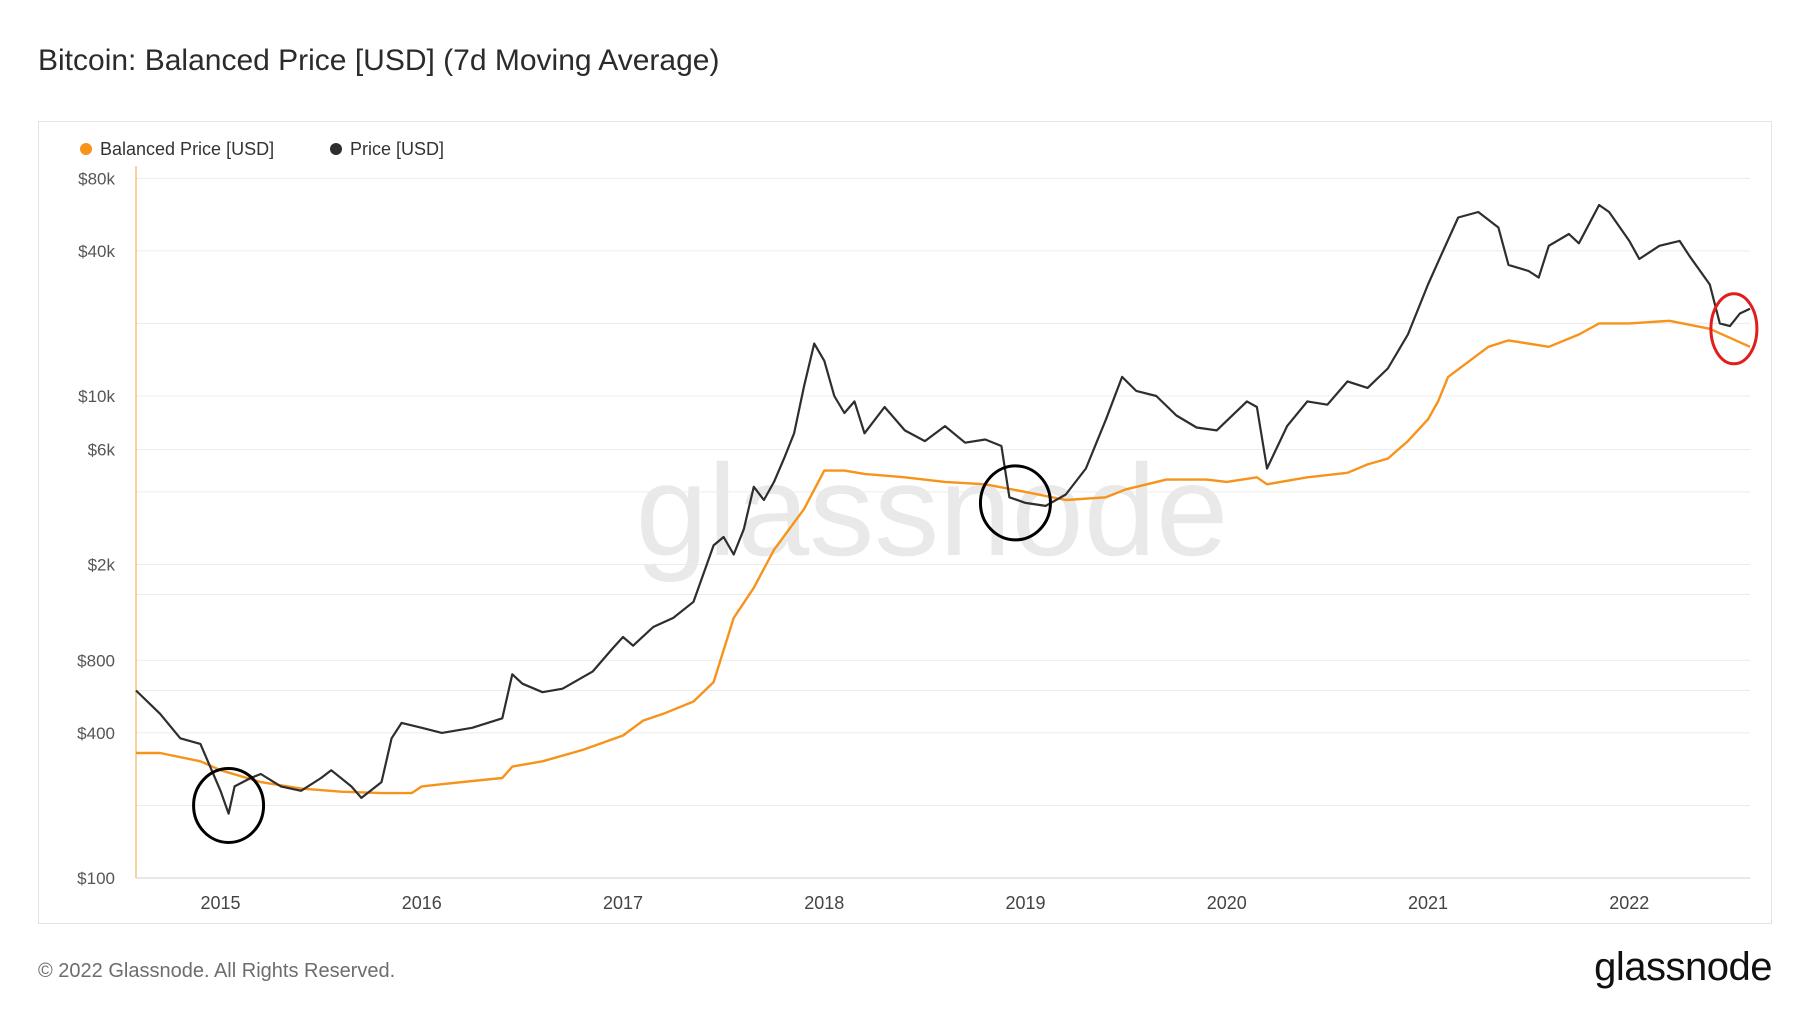 This screenshot has height=1013, width=1800. Describe the element at coordinates (96, 251) in the screenshot. I see `y-tick-label: $40k` at that location.